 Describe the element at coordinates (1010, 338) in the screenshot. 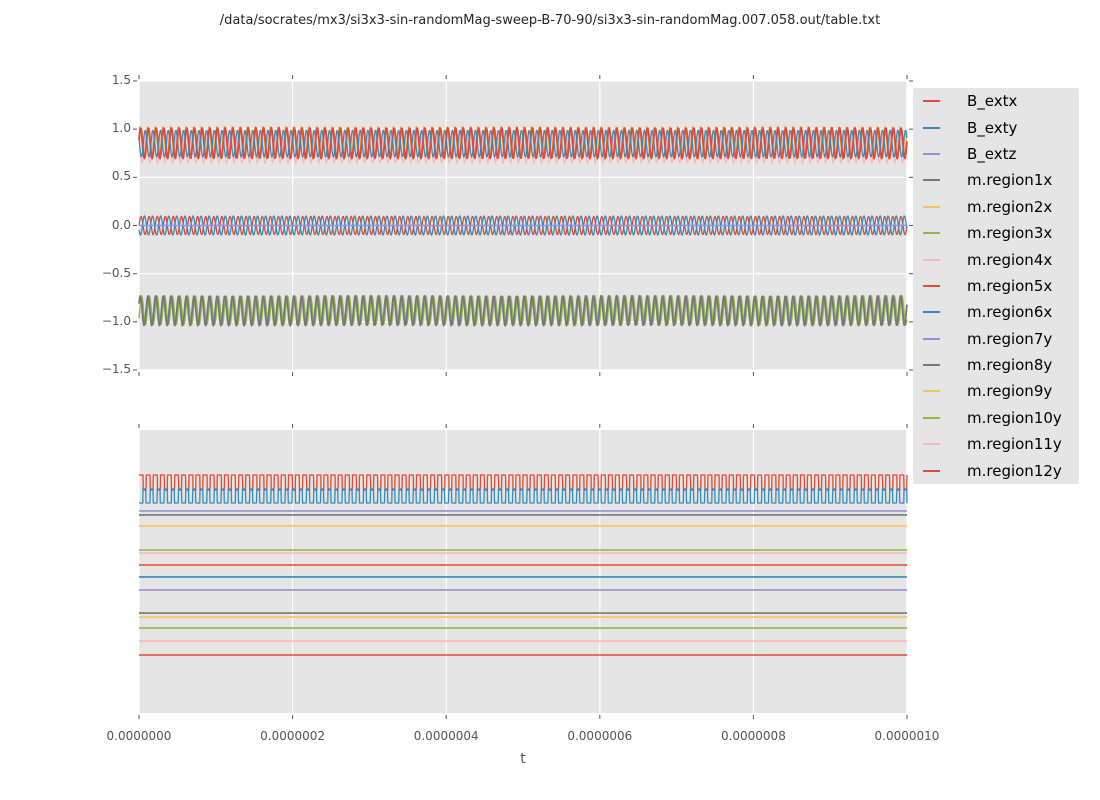

I see `legend-label: m.region7y` at that location.